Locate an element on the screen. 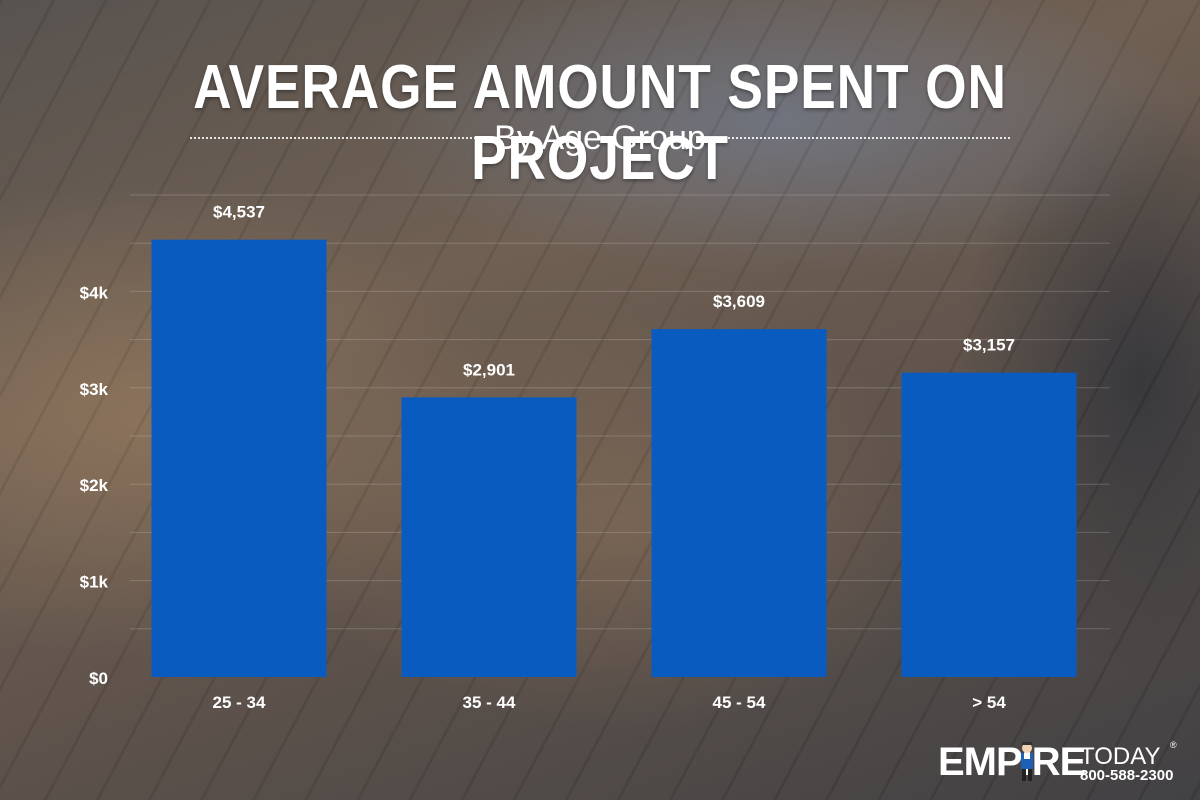 The width and height of the screenshot is (1200, 800). x-tick-label: > 54 is located at coordinates (989, 702).